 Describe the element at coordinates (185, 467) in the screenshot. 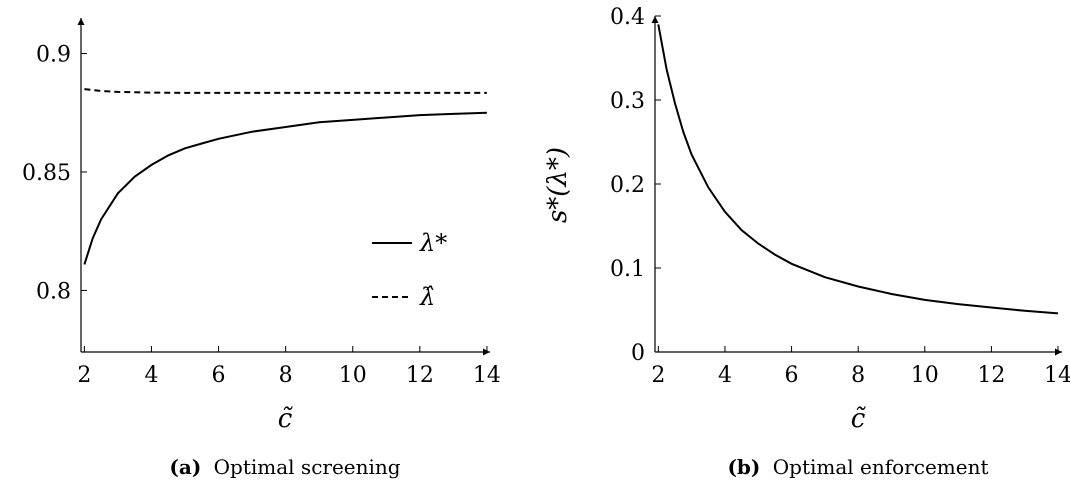

I see `panel-a-caption-prefix: (a)` at that location.